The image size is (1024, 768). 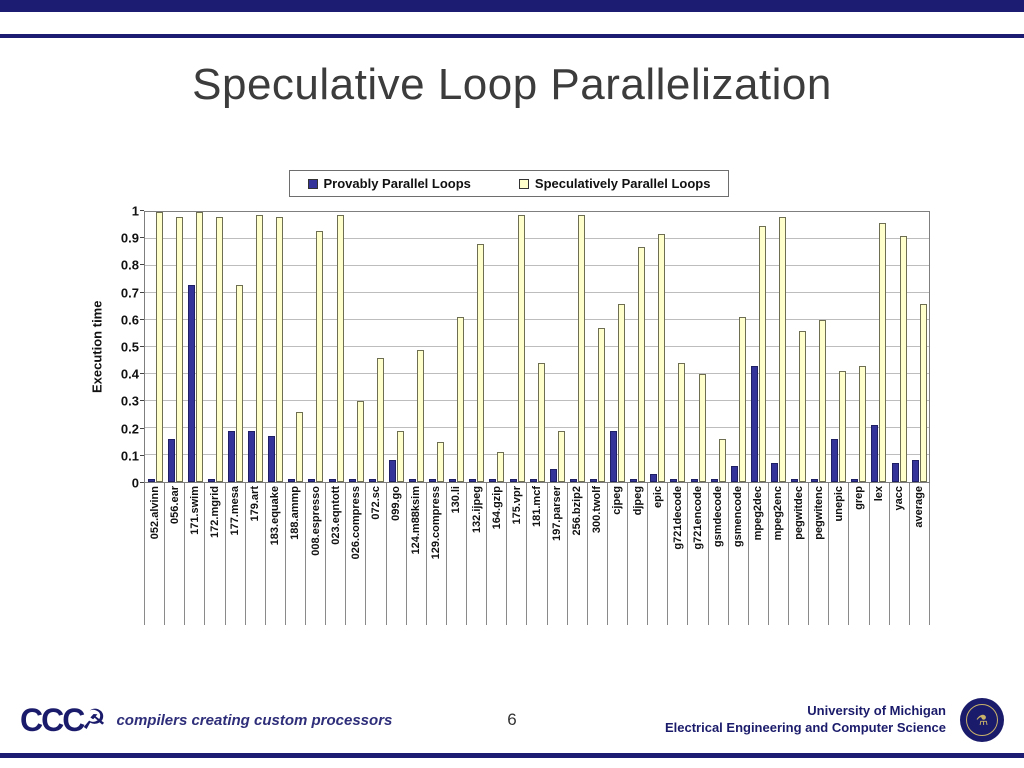 I want to click on bar-group-023.eqntott, so click(x=336, y=347).